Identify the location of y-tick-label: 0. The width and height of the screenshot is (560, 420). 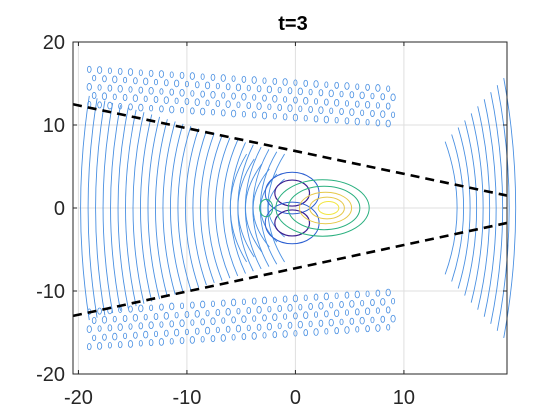
(59, 209).